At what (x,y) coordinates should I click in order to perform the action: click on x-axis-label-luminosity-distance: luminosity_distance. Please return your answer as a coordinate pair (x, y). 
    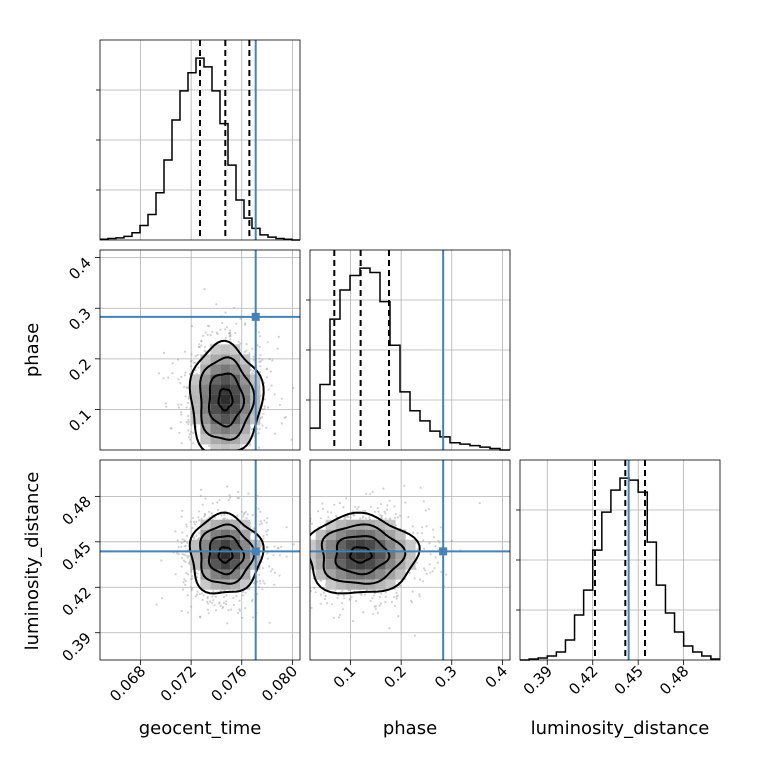
    Looking at the image, I should click on (620, 728).